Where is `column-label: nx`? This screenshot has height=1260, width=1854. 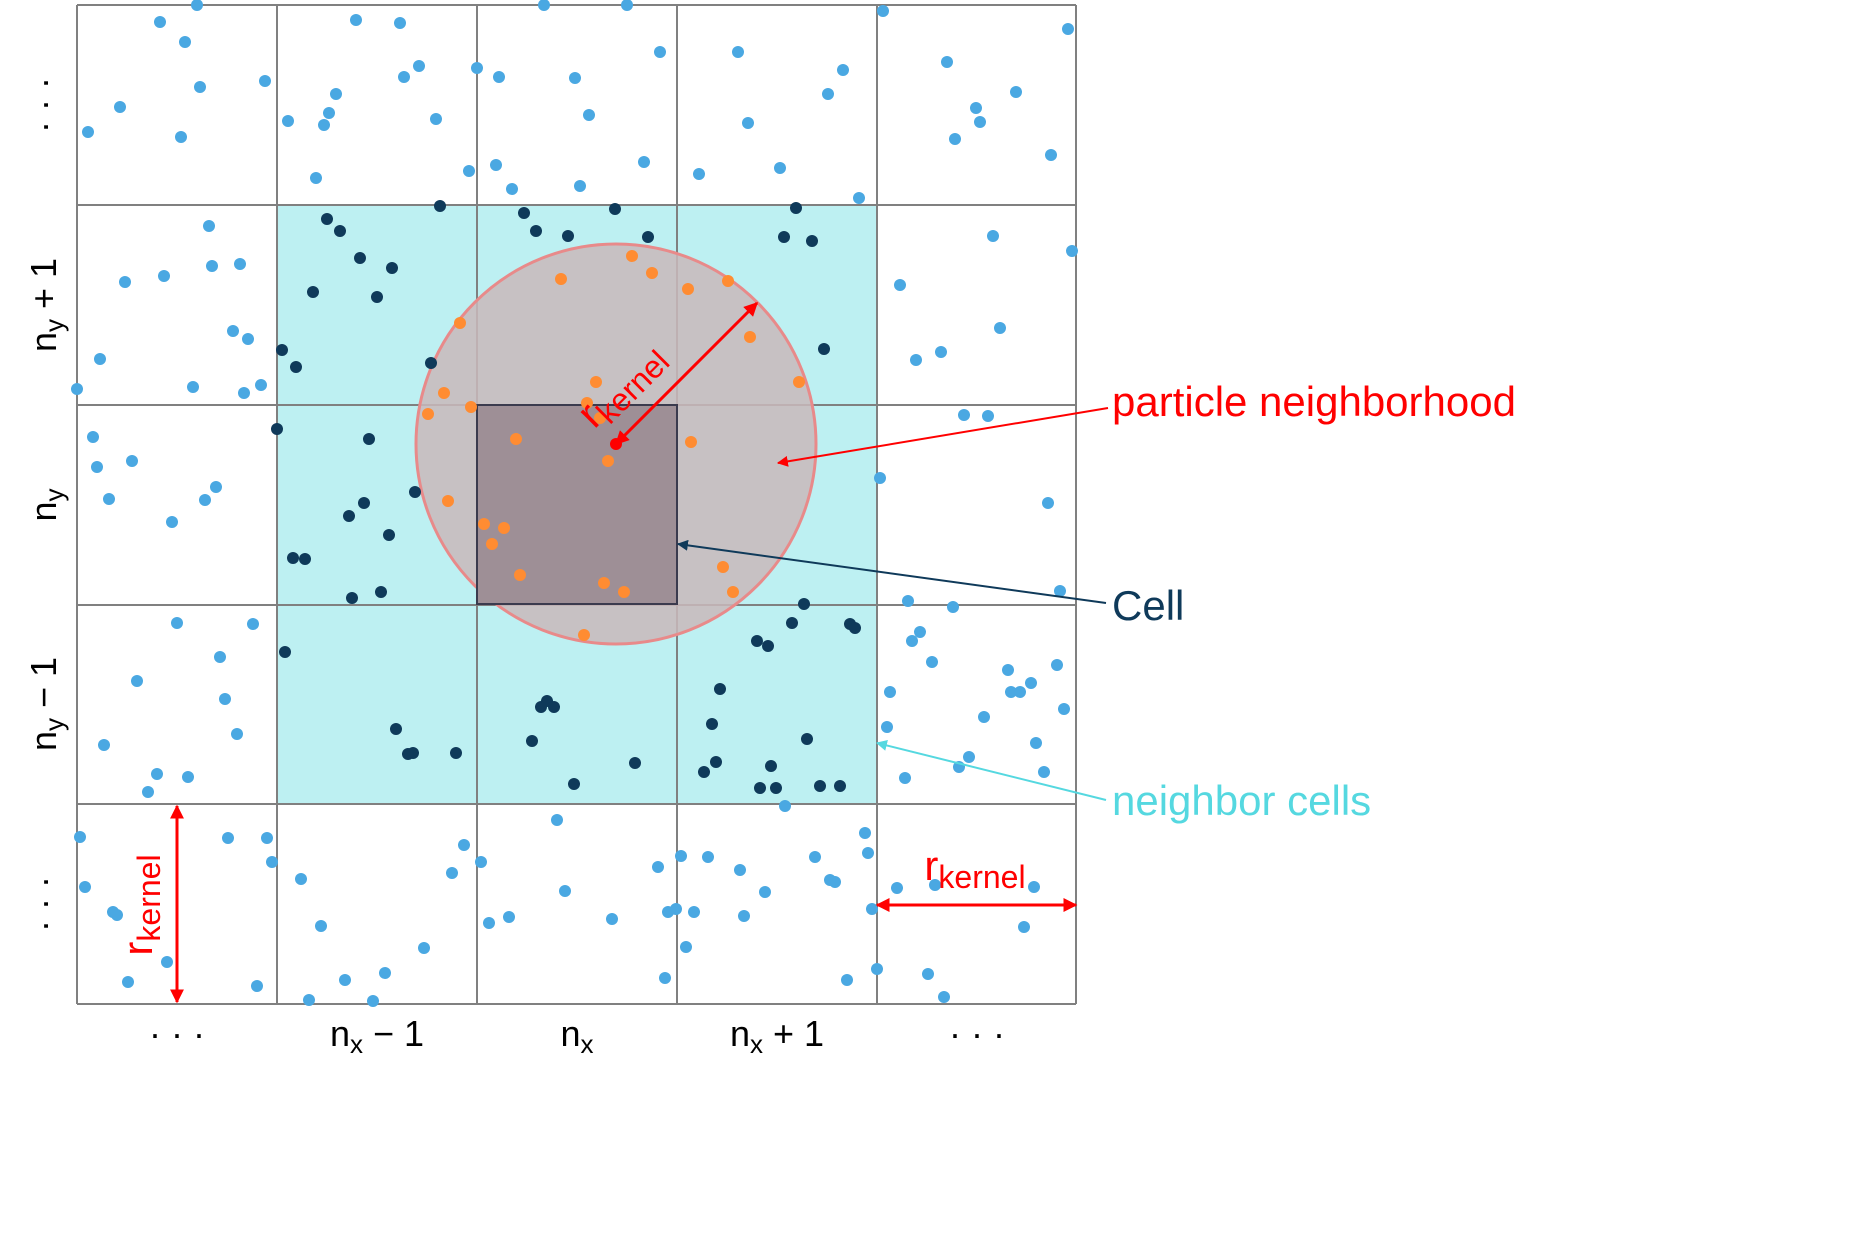 column-label: nx is located at coordinates (576, 1036).